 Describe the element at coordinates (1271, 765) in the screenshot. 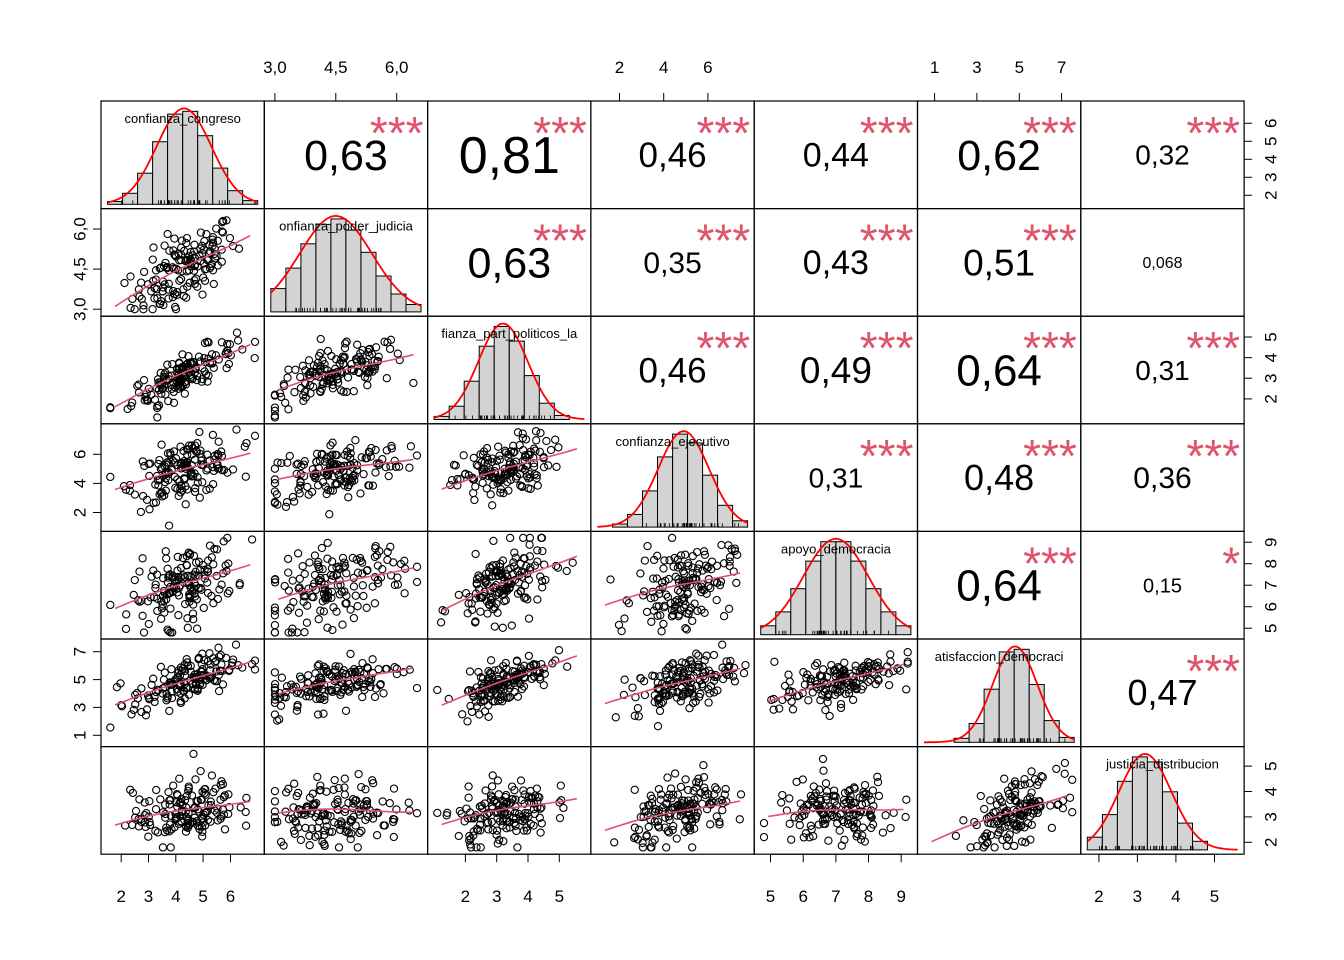

I see `y-tick-label: 5` at that location.